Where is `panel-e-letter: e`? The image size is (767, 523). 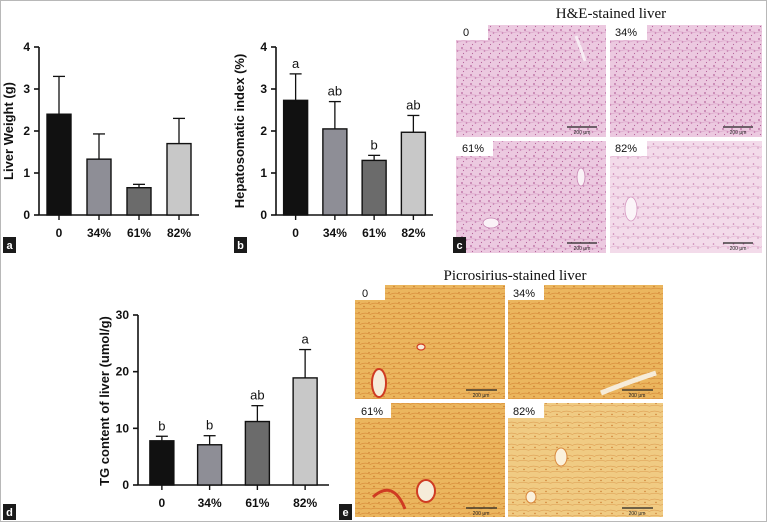 panel-e-letter: e is located at coordinates (345, 513).